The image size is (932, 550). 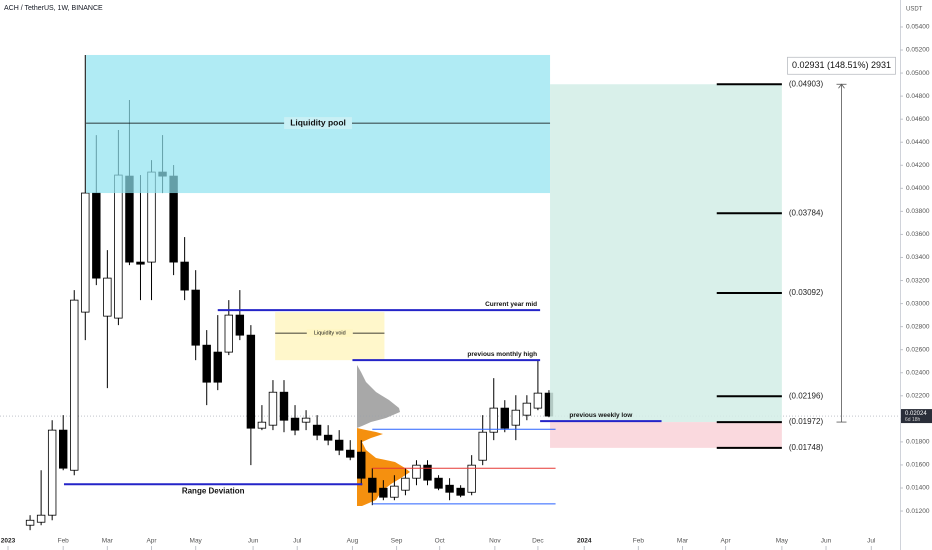 What do you see at coordinates (397, 541) in the screenshot?
I see `x-tick-label: Sep` at bounding box center [397, 541].